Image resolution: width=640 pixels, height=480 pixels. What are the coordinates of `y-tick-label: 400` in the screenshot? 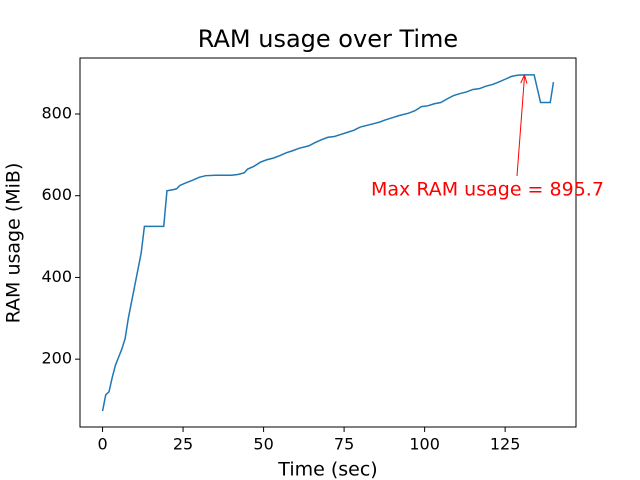 It's located at (56, 276).